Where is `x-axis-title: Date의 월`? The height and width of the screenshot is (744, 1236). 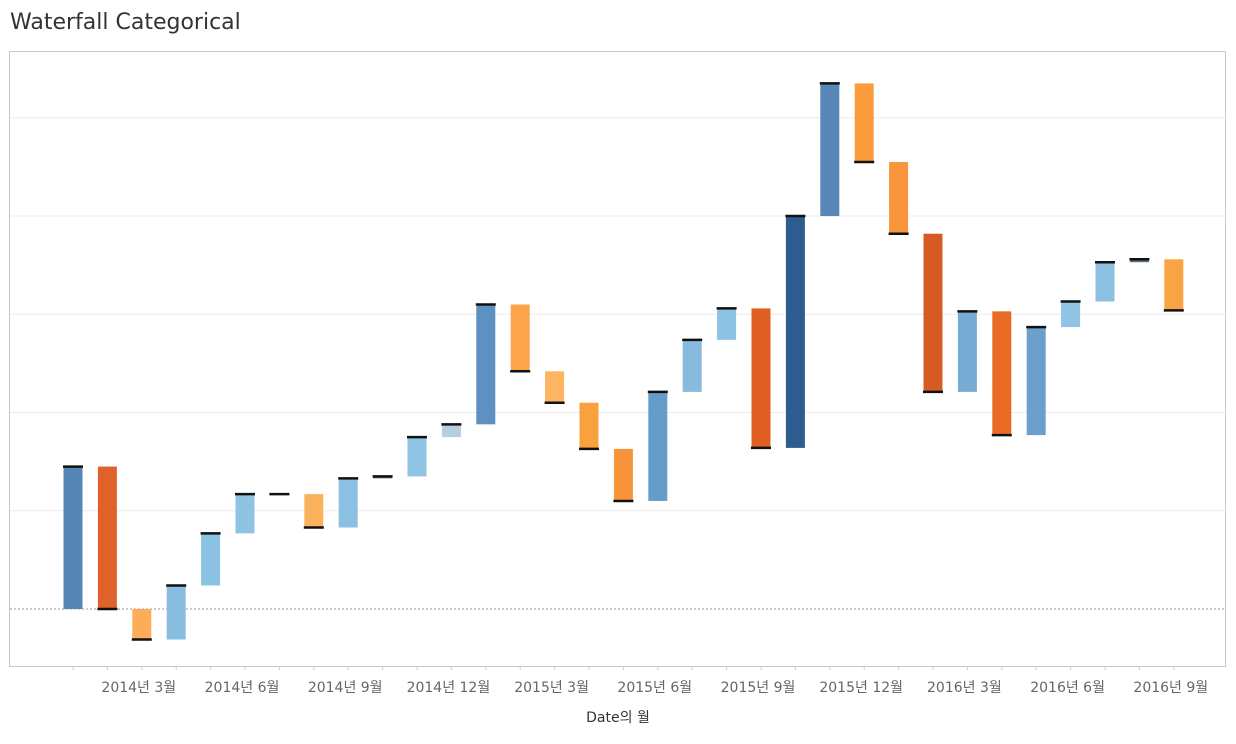 x-axis-title: Date의 월 is located at coordinates (618, 718).